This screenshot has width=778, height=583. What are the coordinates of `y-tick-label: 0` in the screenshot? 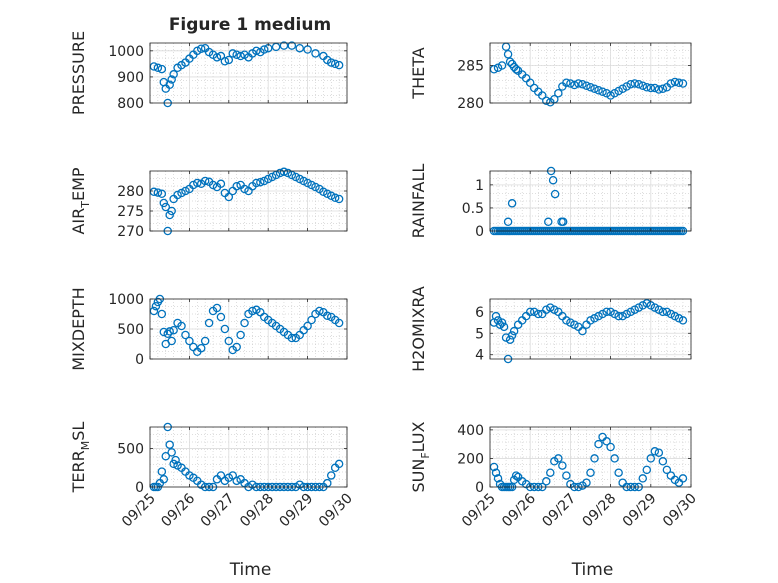 It's located at (479, 232).